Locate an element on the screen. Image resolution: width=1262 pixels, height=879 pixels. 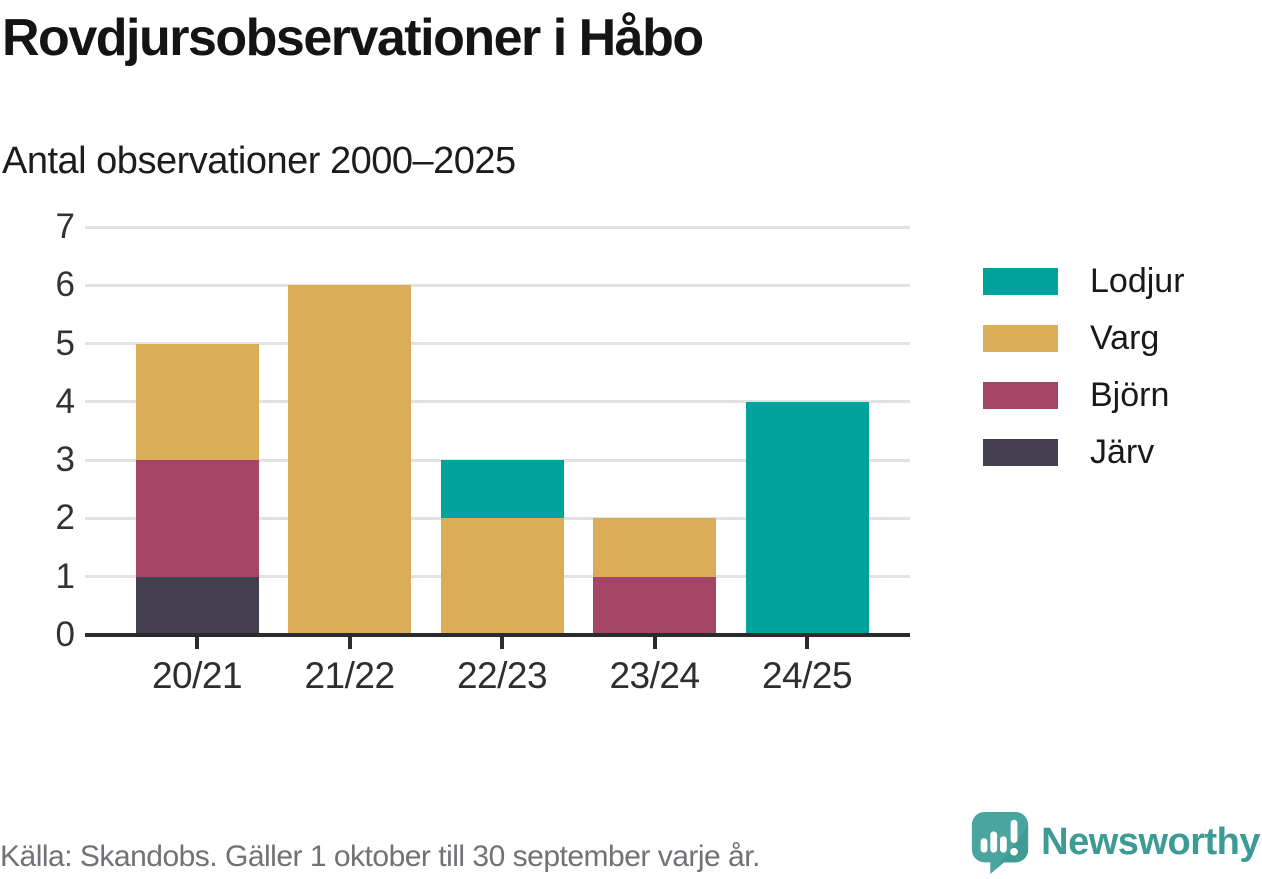
bar-segment-22-23-lodjur is located at coordinates (502, 489).